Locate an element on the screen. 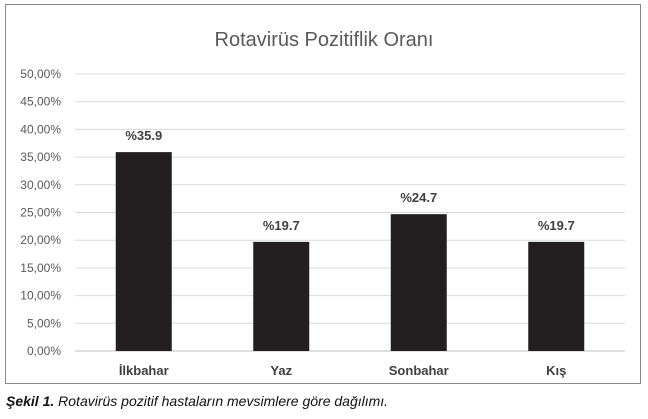 This screenshot has width=648, height=419. y-tick-label: 10,00% is located at coordinates (40, 296).